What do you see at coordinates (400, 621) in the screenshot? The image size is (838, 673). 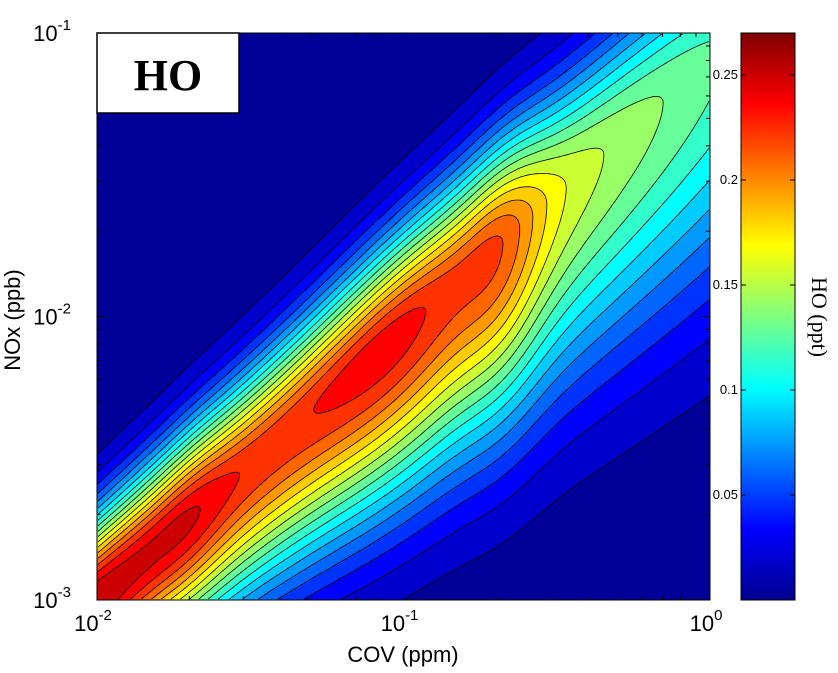 I see `x-tick-label: 10⁻¹` at bounding box center [400, 621].